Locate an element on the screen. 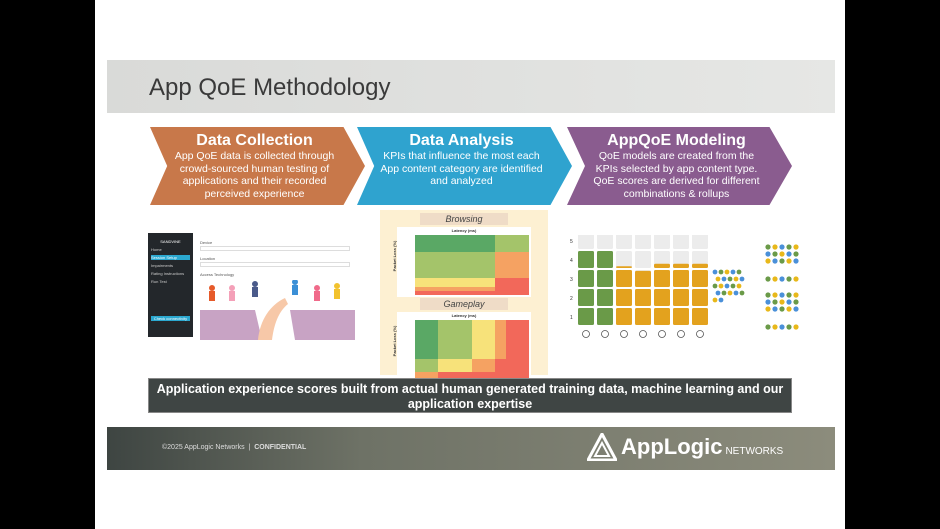  gamepad-icon is located at coordinates (643, 334).